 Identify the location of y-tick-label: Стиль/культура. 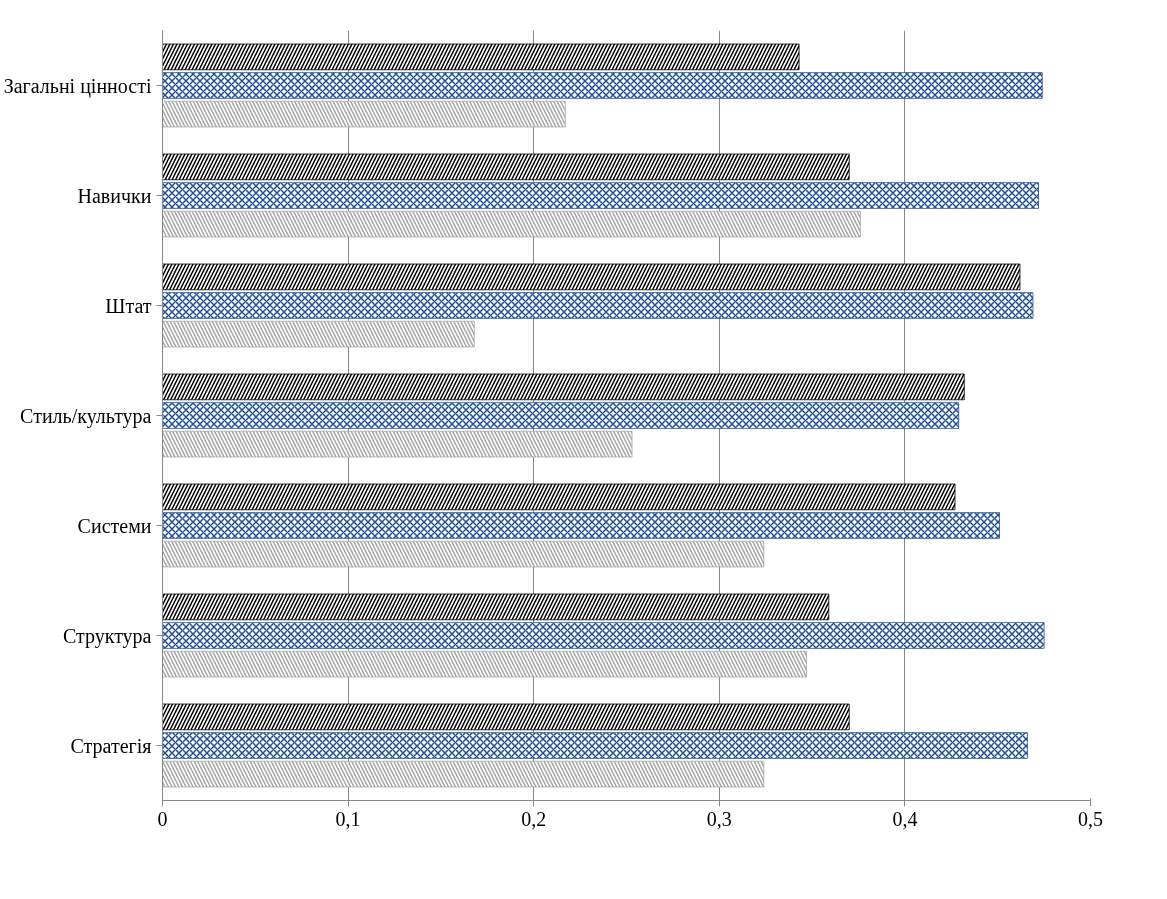
(86, 416).